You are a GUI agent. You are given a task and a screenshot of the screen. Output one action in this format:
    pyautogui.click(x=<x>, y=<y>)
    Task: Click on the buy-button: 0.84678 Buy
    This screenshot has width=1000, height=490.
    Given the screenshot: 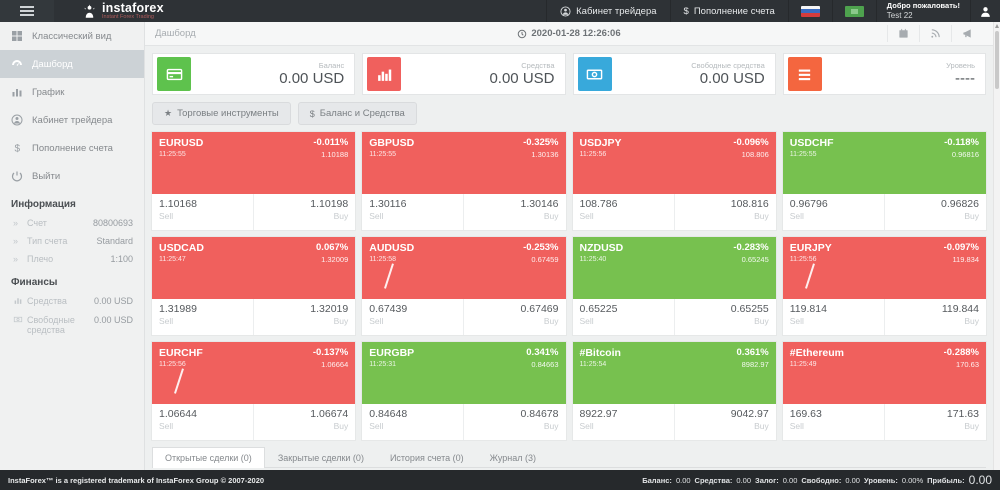 What is the action you would take?
    pyautogui.click(x=514, y=422)
    